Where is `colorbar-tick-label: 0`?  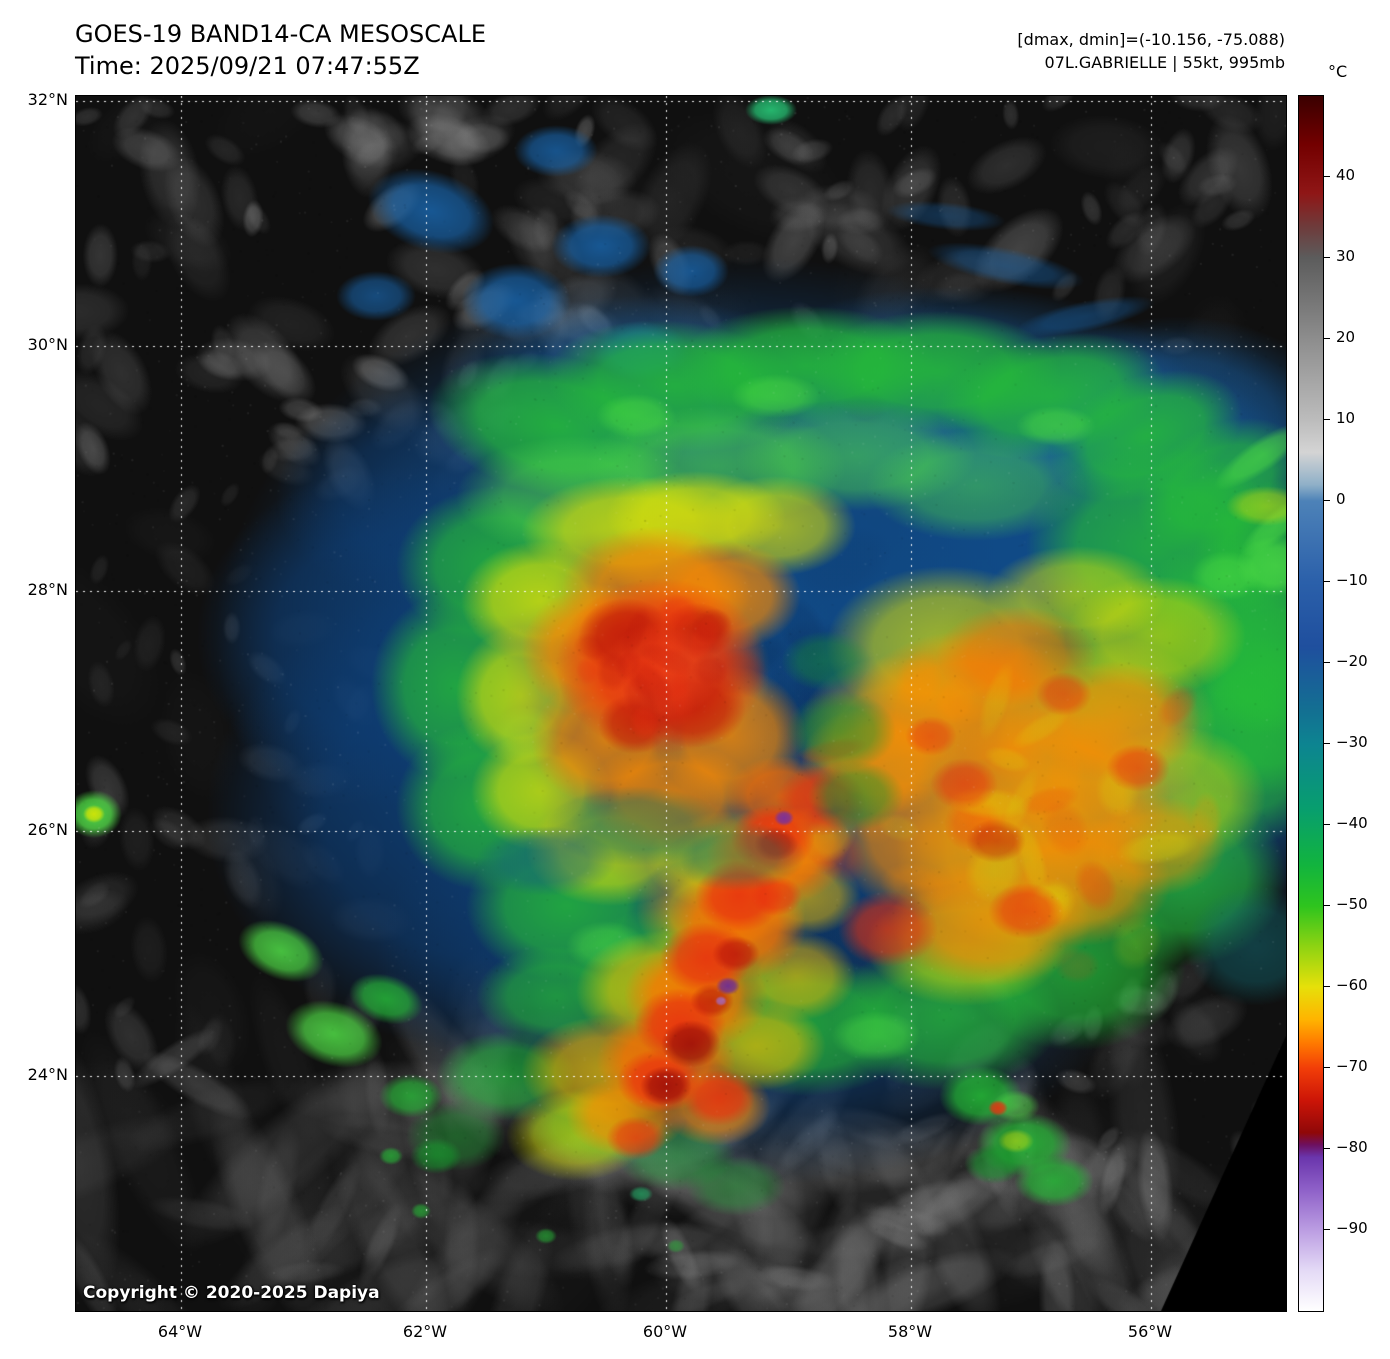
colorbar-tick-label: 0 is located at coordinates (1341, 499).